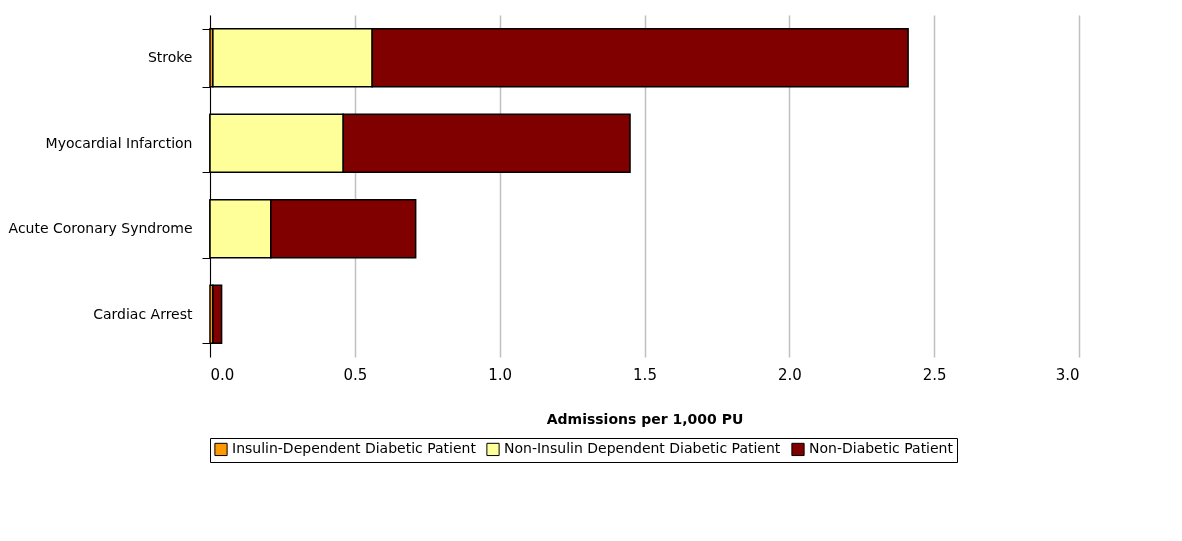 This screenshot has width=1182, height=541. What do you see at coordinates (1067, 374) in the screenshot?
I see `x-tick-label: 3.0` at bounding box center [1067, 374].